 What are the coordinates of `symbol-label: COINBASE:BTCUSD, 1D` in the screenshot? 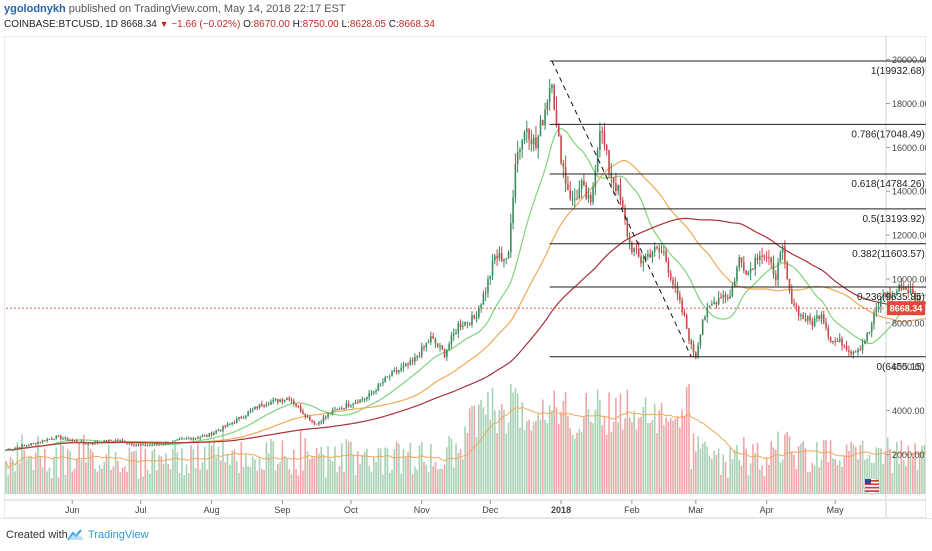 It's located at (61, 24).